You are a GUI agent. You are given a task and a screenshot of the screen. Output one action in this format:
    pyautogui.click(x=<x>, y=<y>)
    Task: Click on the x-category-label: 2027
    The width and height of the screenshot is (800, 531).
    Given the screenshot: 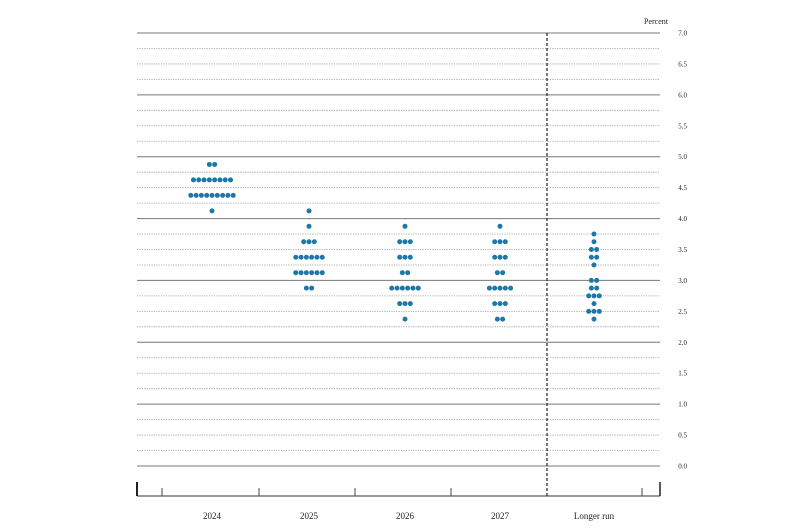 What is the action you would take?
    pyautogui.click(x=500, y=516)
    